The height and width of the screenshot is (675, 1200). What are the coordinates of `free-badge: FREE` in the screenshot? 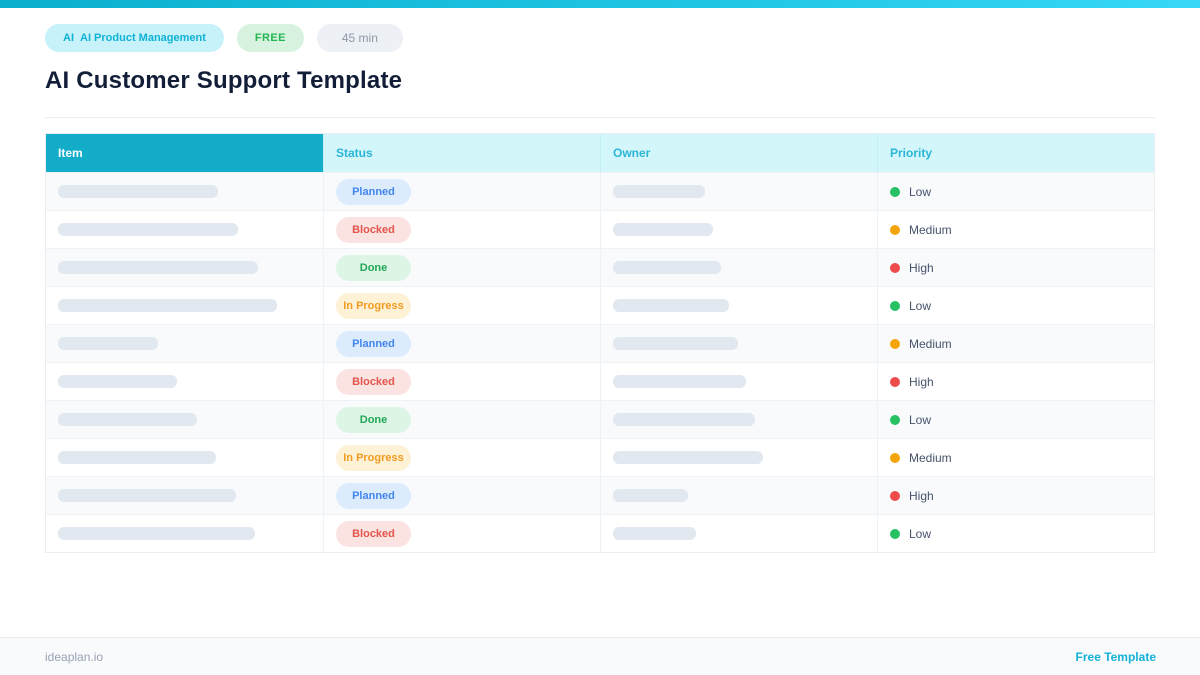 It's located at (270, 38).